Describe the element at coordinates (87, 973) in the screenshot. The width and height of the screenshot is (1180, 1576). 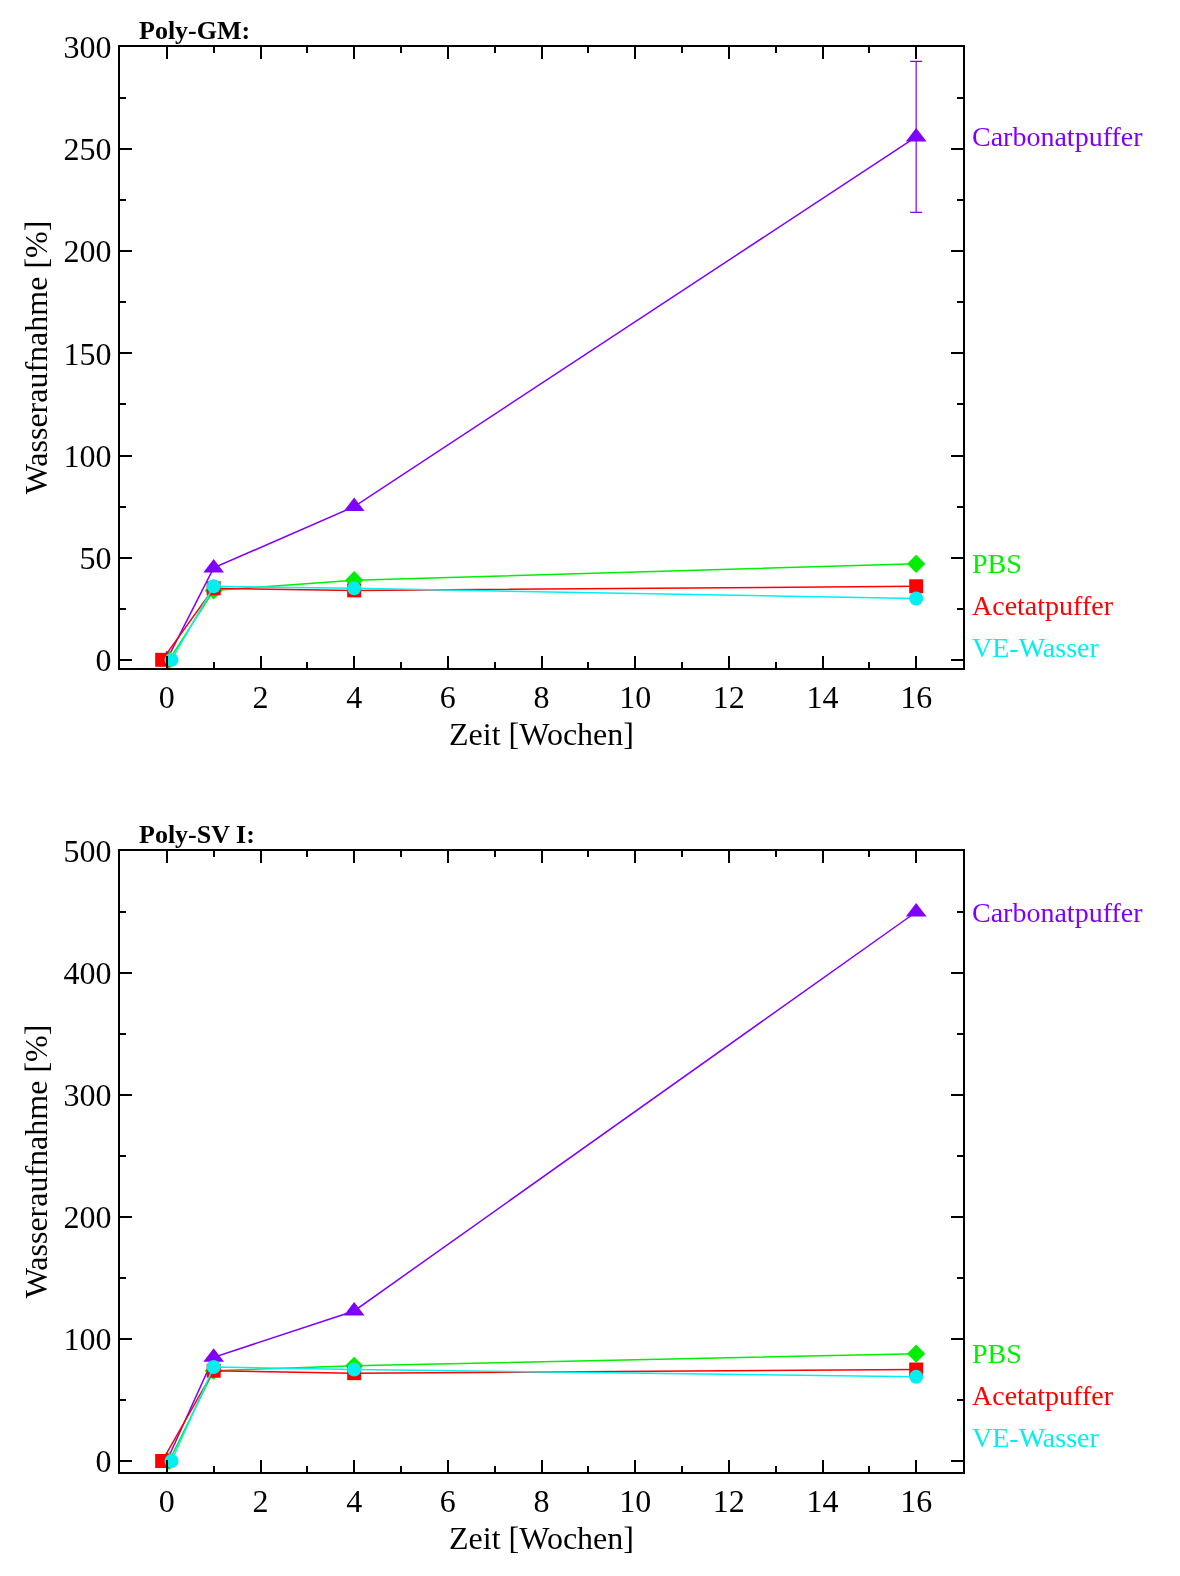
I see `y-tick-label: 400` at that location.